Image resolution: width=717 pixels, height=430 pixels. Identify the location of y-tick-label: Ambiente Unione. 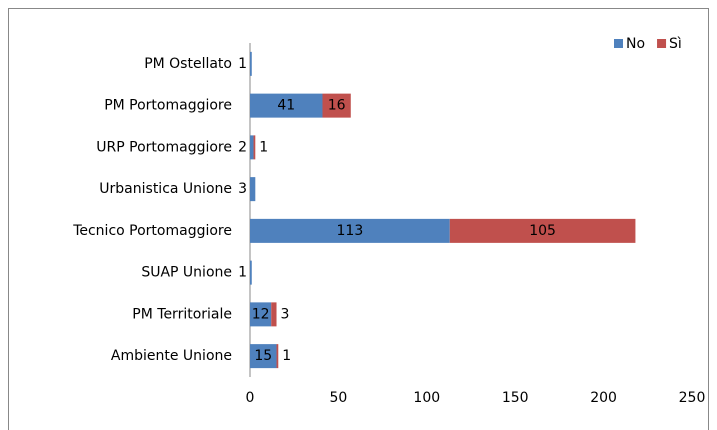
(171, 356).